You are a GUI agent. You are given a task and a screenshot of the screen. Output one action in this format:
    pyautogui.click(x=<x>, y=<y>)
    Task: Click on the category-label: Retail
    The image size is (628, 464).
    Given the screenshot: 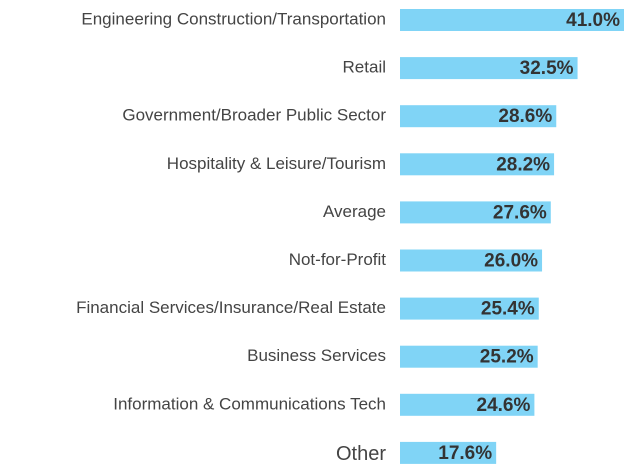 What is the action you would take?
    pyautogui.click(x=364, y=67)
    